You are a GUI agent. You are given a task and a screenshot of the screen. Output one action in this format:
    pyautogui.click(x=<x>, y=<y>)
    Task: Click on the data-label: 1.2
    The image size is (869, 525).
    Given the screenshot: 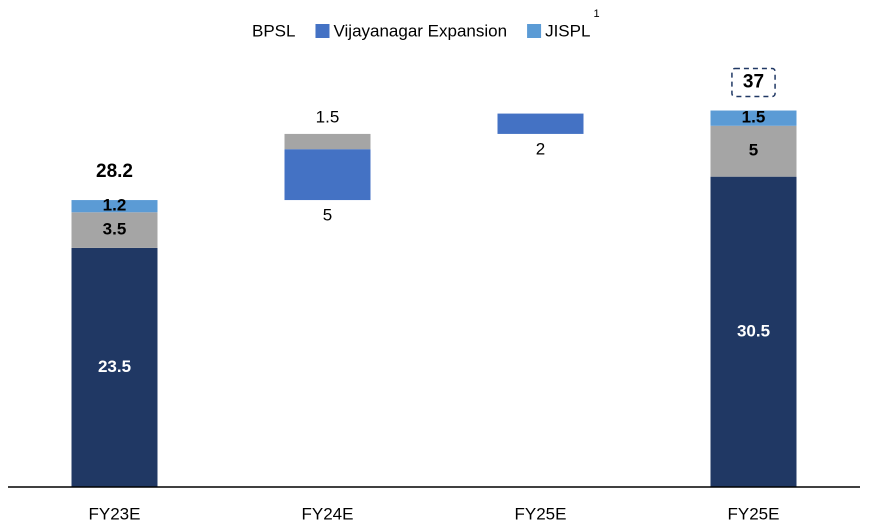 What is the action you would take?
    pyautogui.click(x=115, y=205)
    